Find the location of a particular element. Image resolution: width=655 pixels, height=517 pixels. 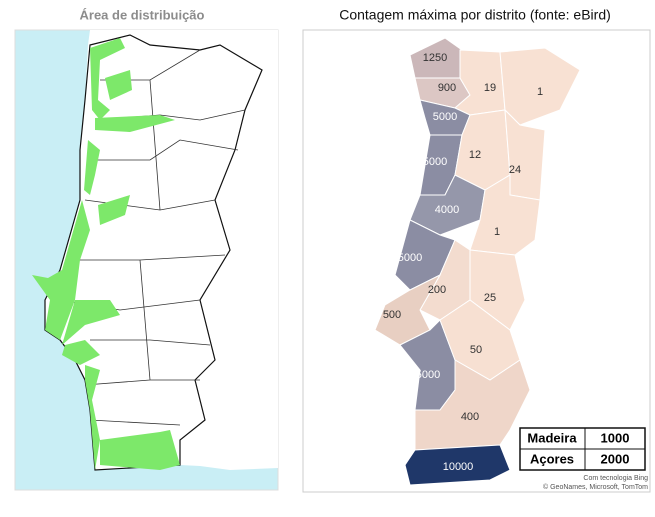

district-label: 19 is located at coordinates (490, 88).